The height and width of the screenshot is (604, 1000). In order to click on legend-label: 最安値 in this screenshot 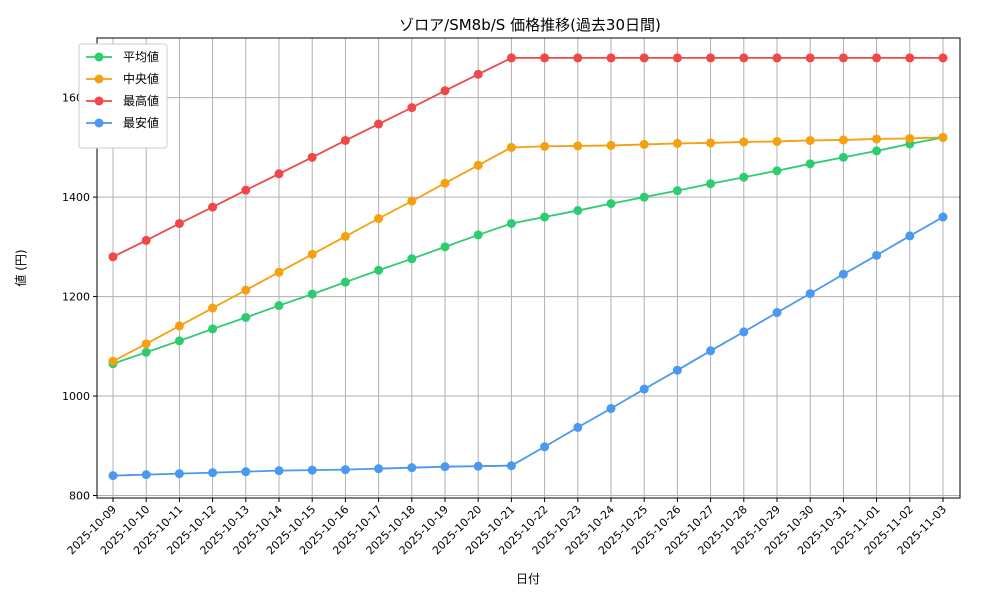, I will do `click(141, 122)`.